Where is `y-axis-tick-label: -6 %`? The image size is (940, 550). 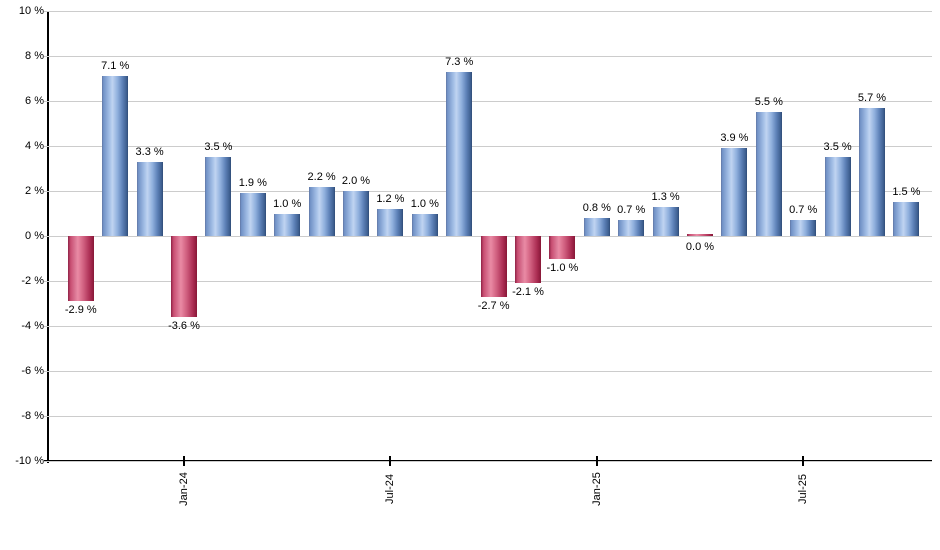 y-axis-tick-label: -6 % is located at coordinates (32, 371).